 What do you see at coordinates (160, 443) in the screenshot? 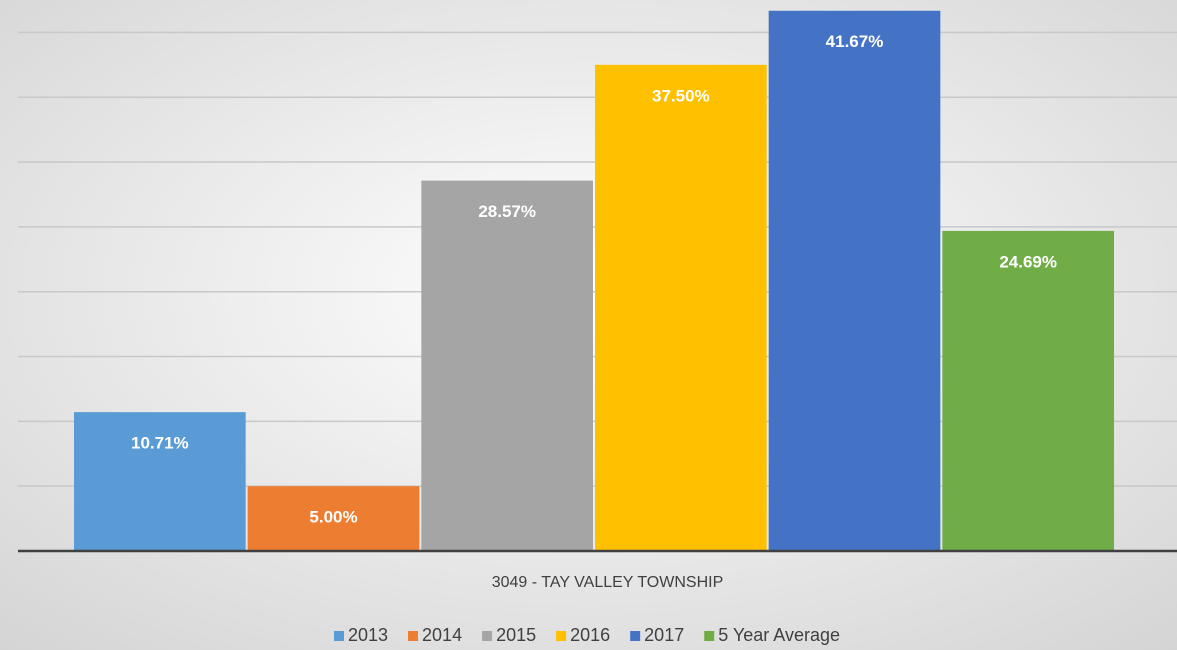
I see `data-label: 10.71%` at bounding box center [160, 443].